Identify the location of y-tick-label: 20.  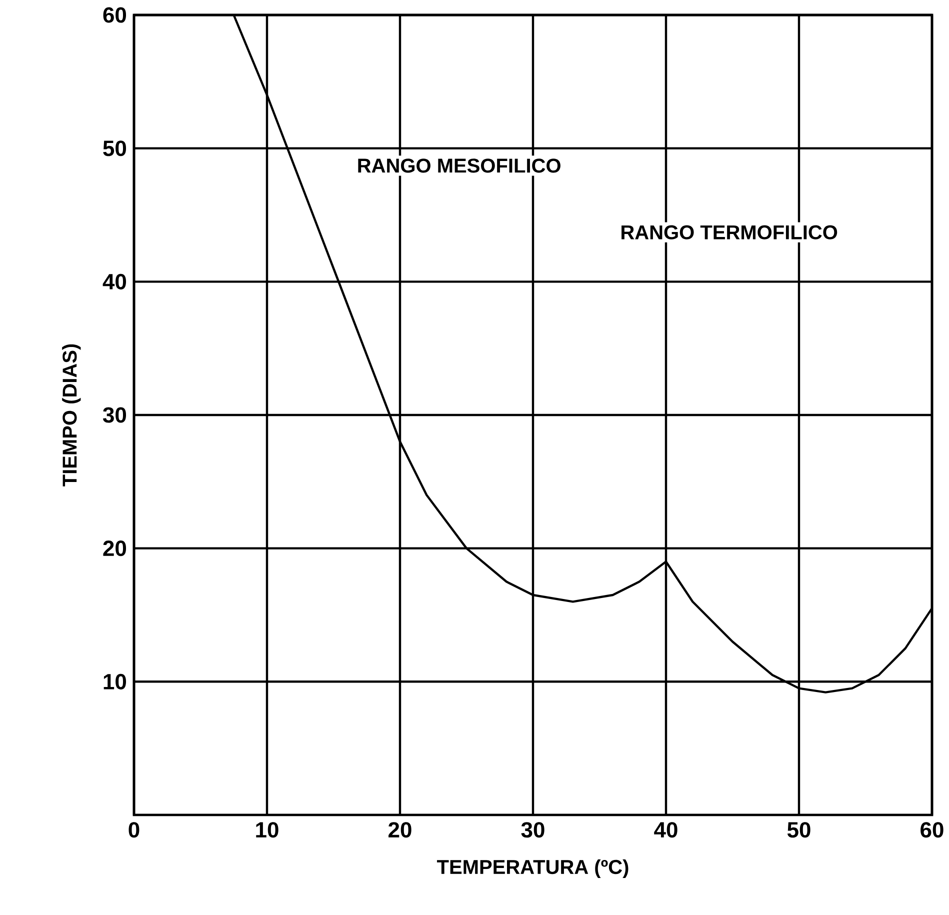
(114, 548).